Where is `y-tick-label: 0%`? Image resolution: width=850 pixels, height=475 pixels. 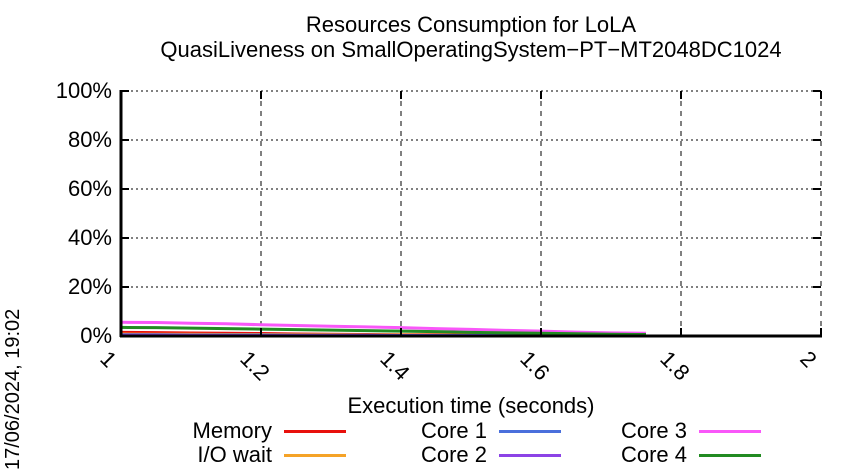 y-tick-label: 0% is located at coordinates (96, 335).